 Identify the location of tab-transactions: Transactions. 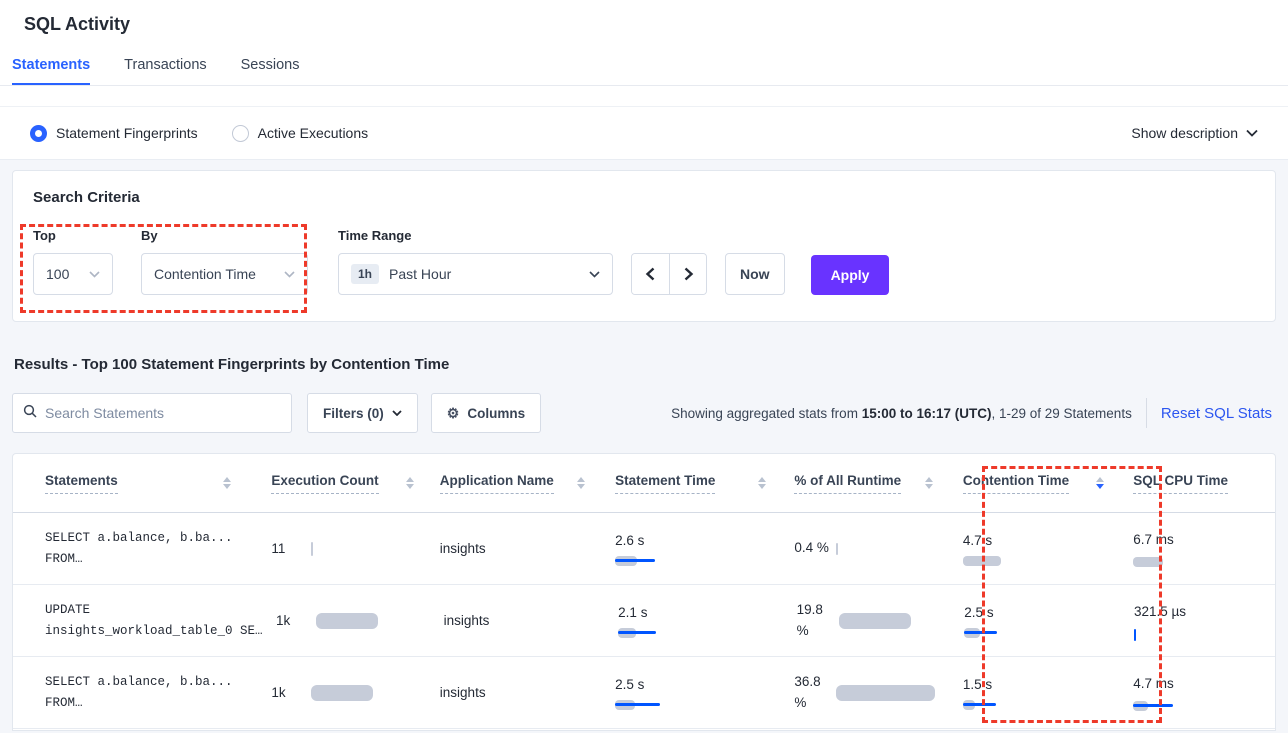
(165, 65).